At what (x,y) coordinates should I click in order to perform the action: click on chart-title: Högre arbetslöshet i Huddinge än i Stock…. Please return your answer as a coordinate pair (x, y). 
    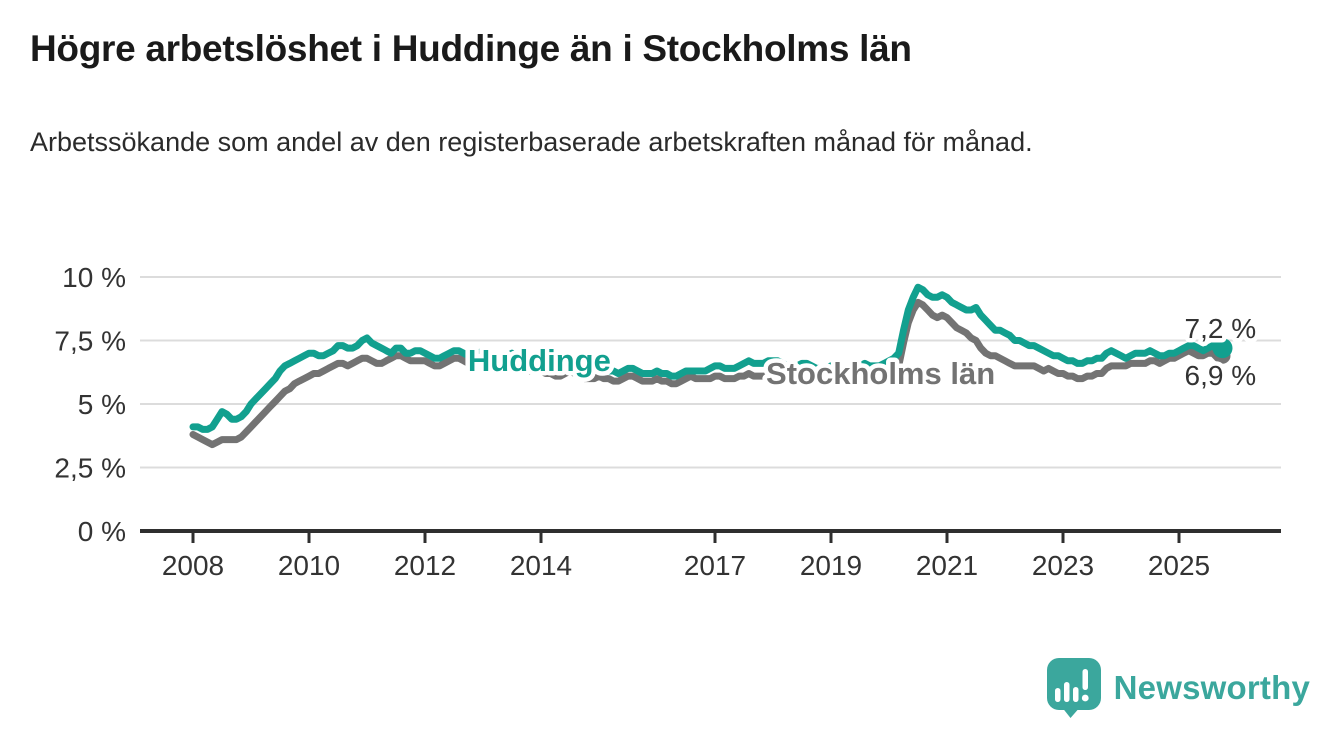
    Looking at the image, I should click on (471, 48).